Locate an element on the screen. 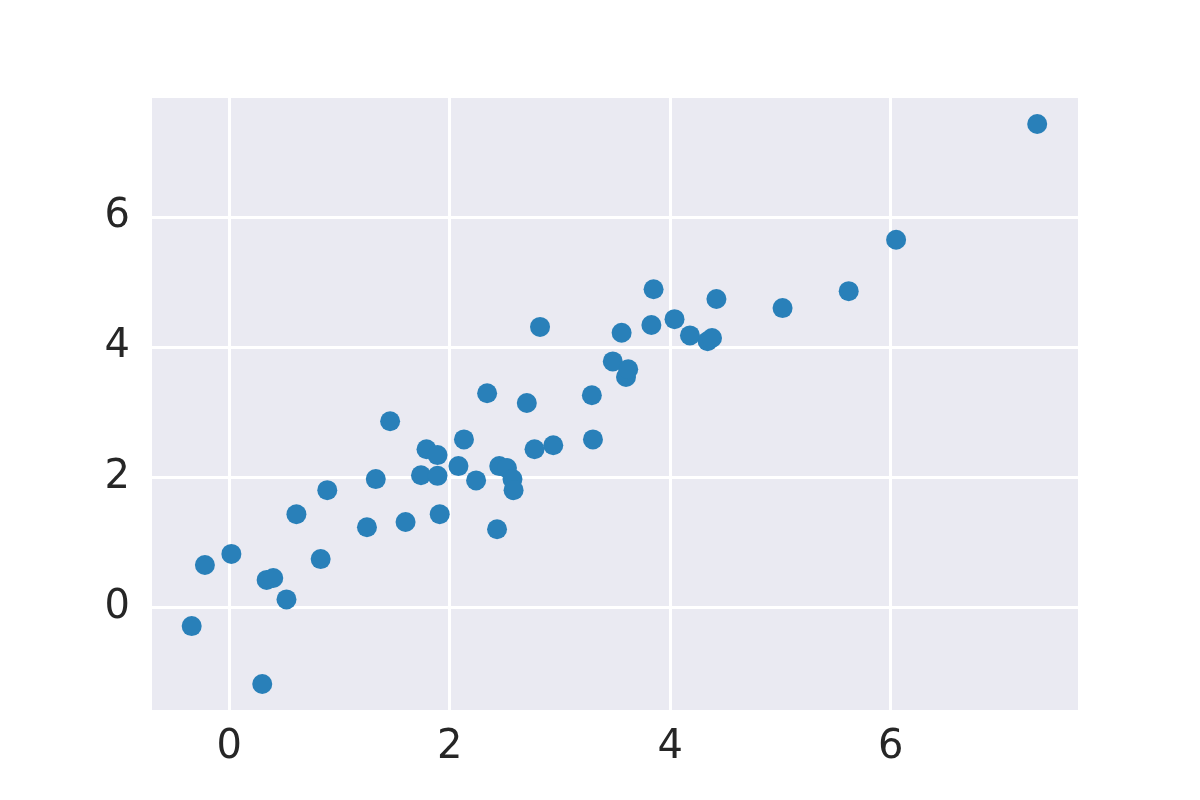 The height and width of the screenshot is (800, 1200). x-tick-label: 0 is located at coordinates (229, 744).